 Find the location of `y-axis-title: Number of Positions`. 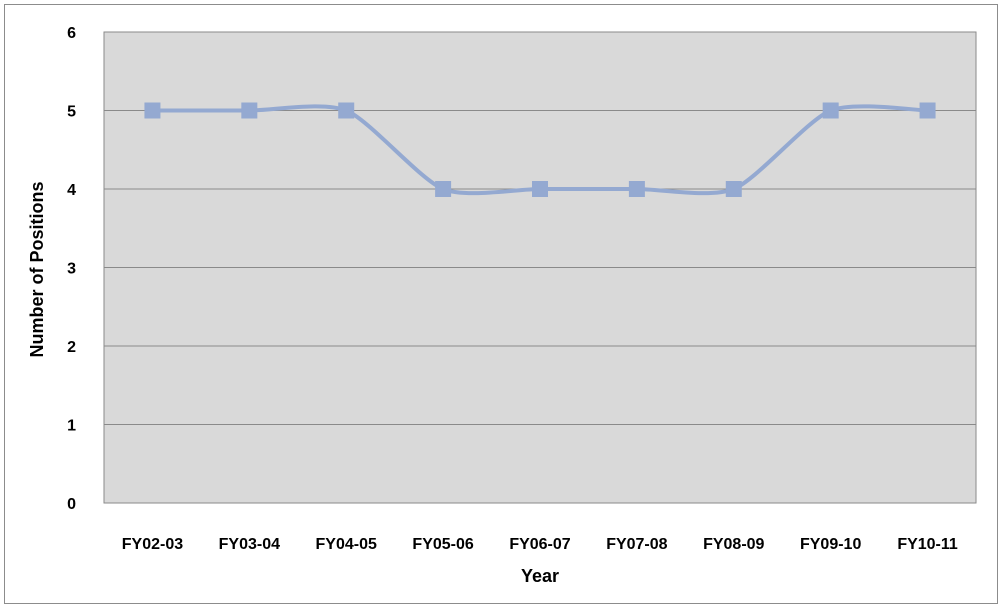

y-axis-title: Number of Positions is located at coordinates (37, 269).